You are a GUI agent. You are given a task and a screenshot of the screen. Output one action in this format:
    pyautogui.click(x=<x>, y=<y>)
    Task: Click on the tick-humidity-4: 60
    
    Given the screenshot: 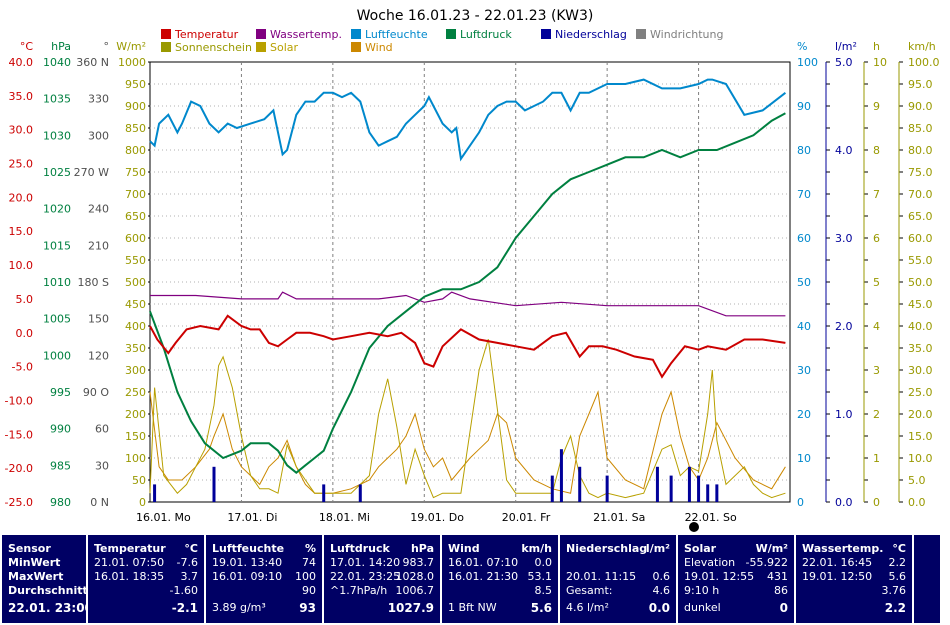 What is the action you would take?
    pyautogui.click(x=804, y=238)
    